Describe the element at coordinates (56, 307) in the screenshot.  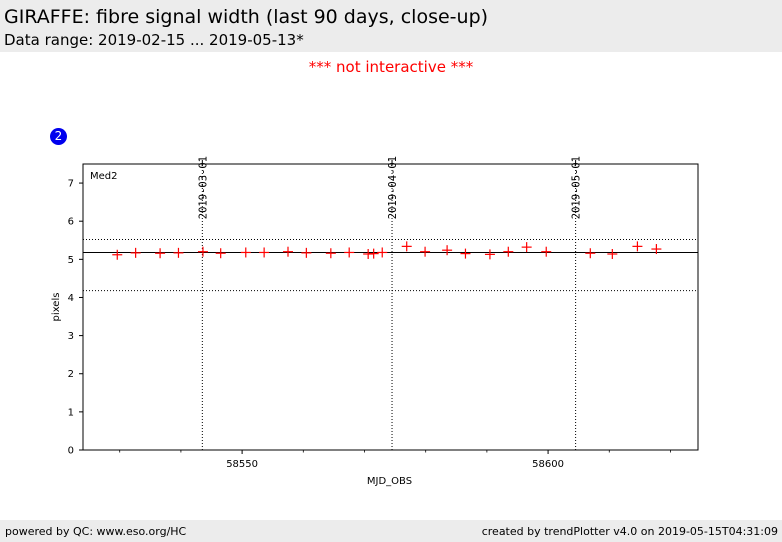
I see `y-axis-label: pixels` at that location.